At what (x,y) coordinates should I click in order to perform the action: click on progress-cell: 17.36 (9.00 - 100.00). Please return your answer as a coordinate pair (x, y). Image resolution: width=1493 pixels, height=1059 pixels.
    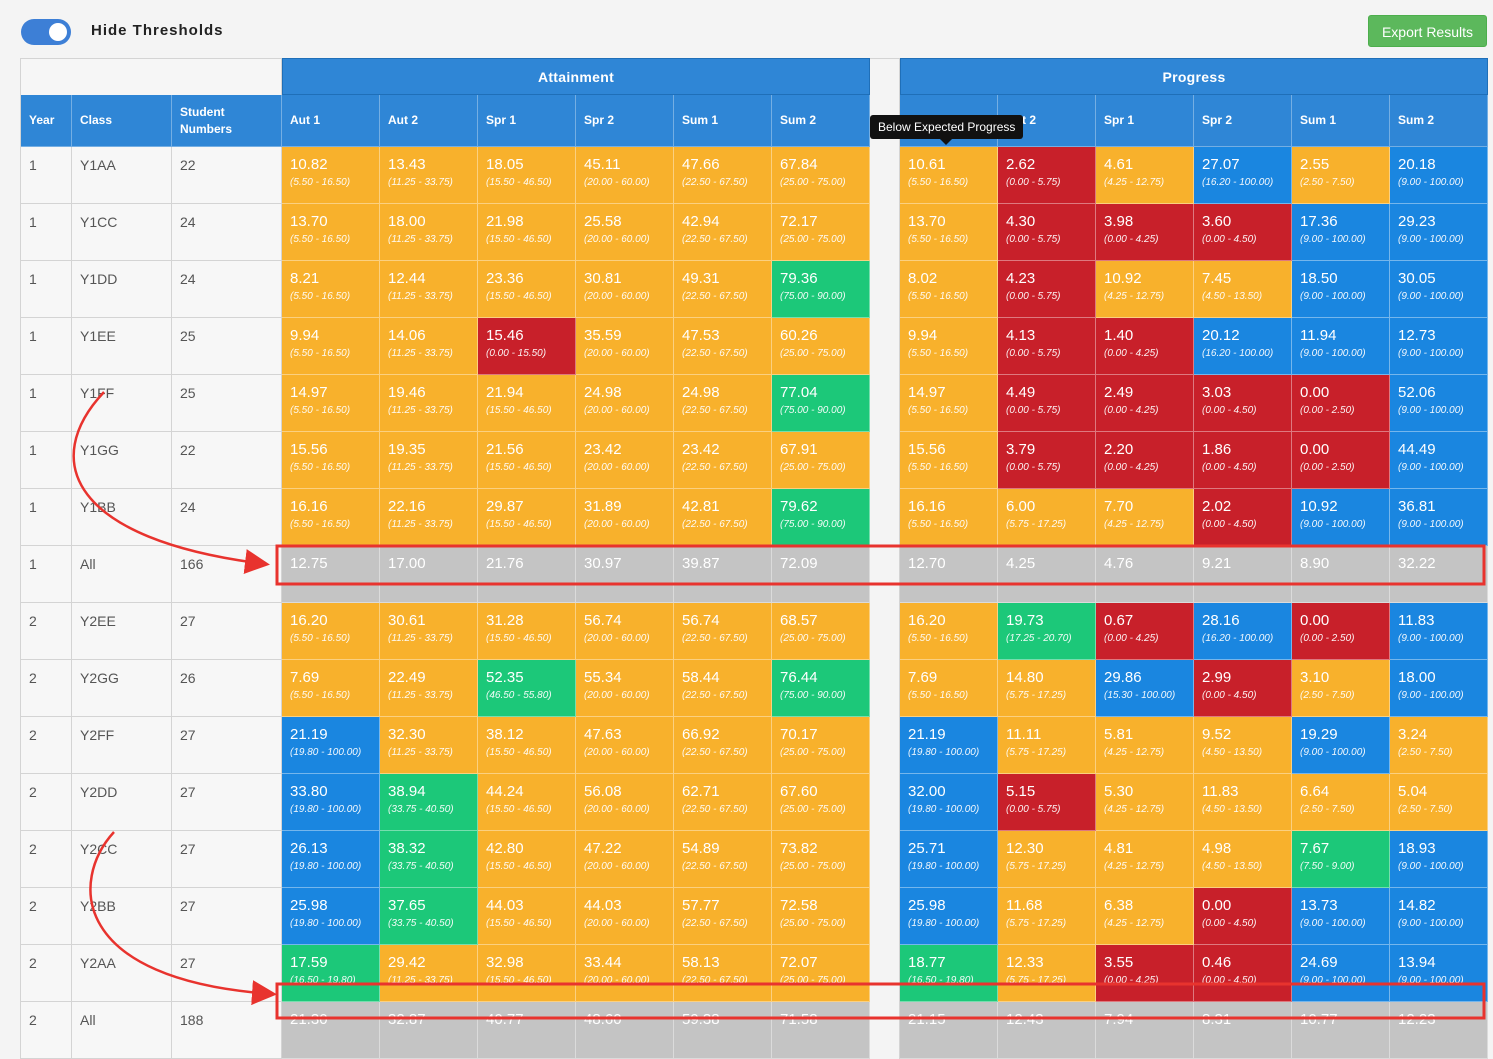
    Looking at the image, I should click on (1341, 232).